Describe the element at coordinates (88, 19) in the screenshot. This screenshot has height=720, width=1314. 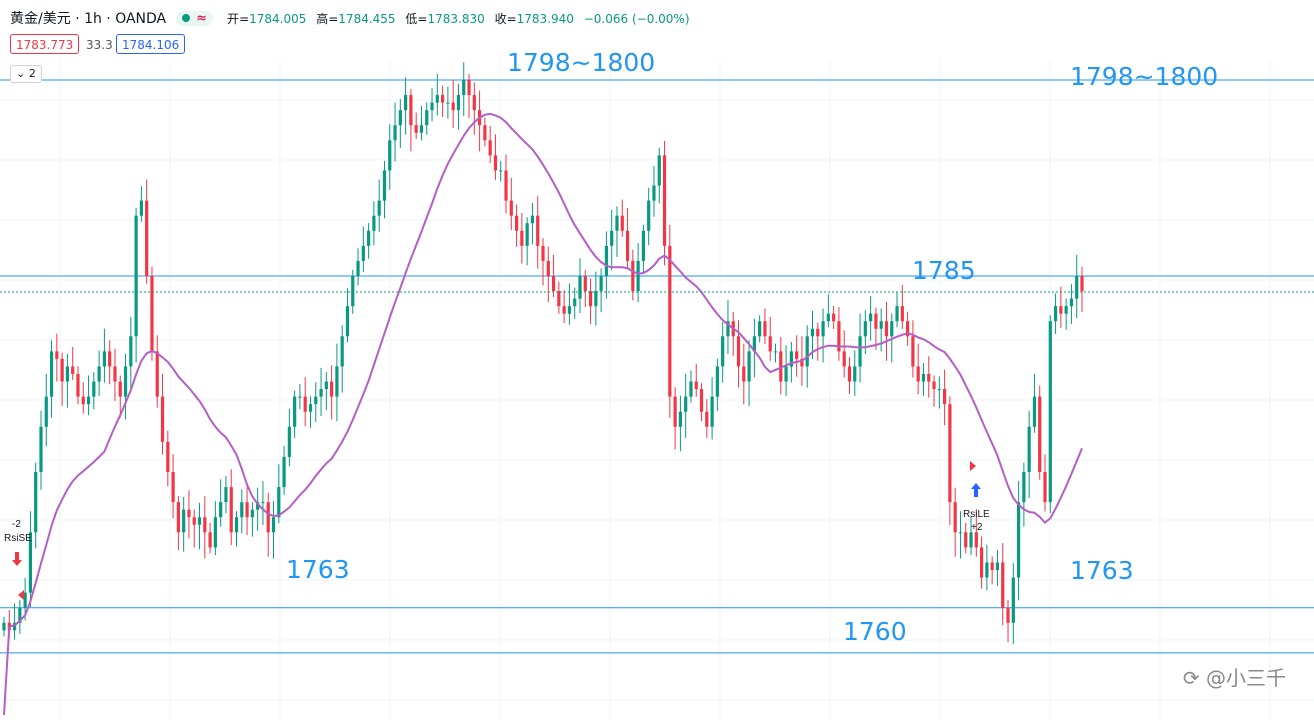
I see `symbol-title: 黄金/美元 · 1h · OANDA` at that location.